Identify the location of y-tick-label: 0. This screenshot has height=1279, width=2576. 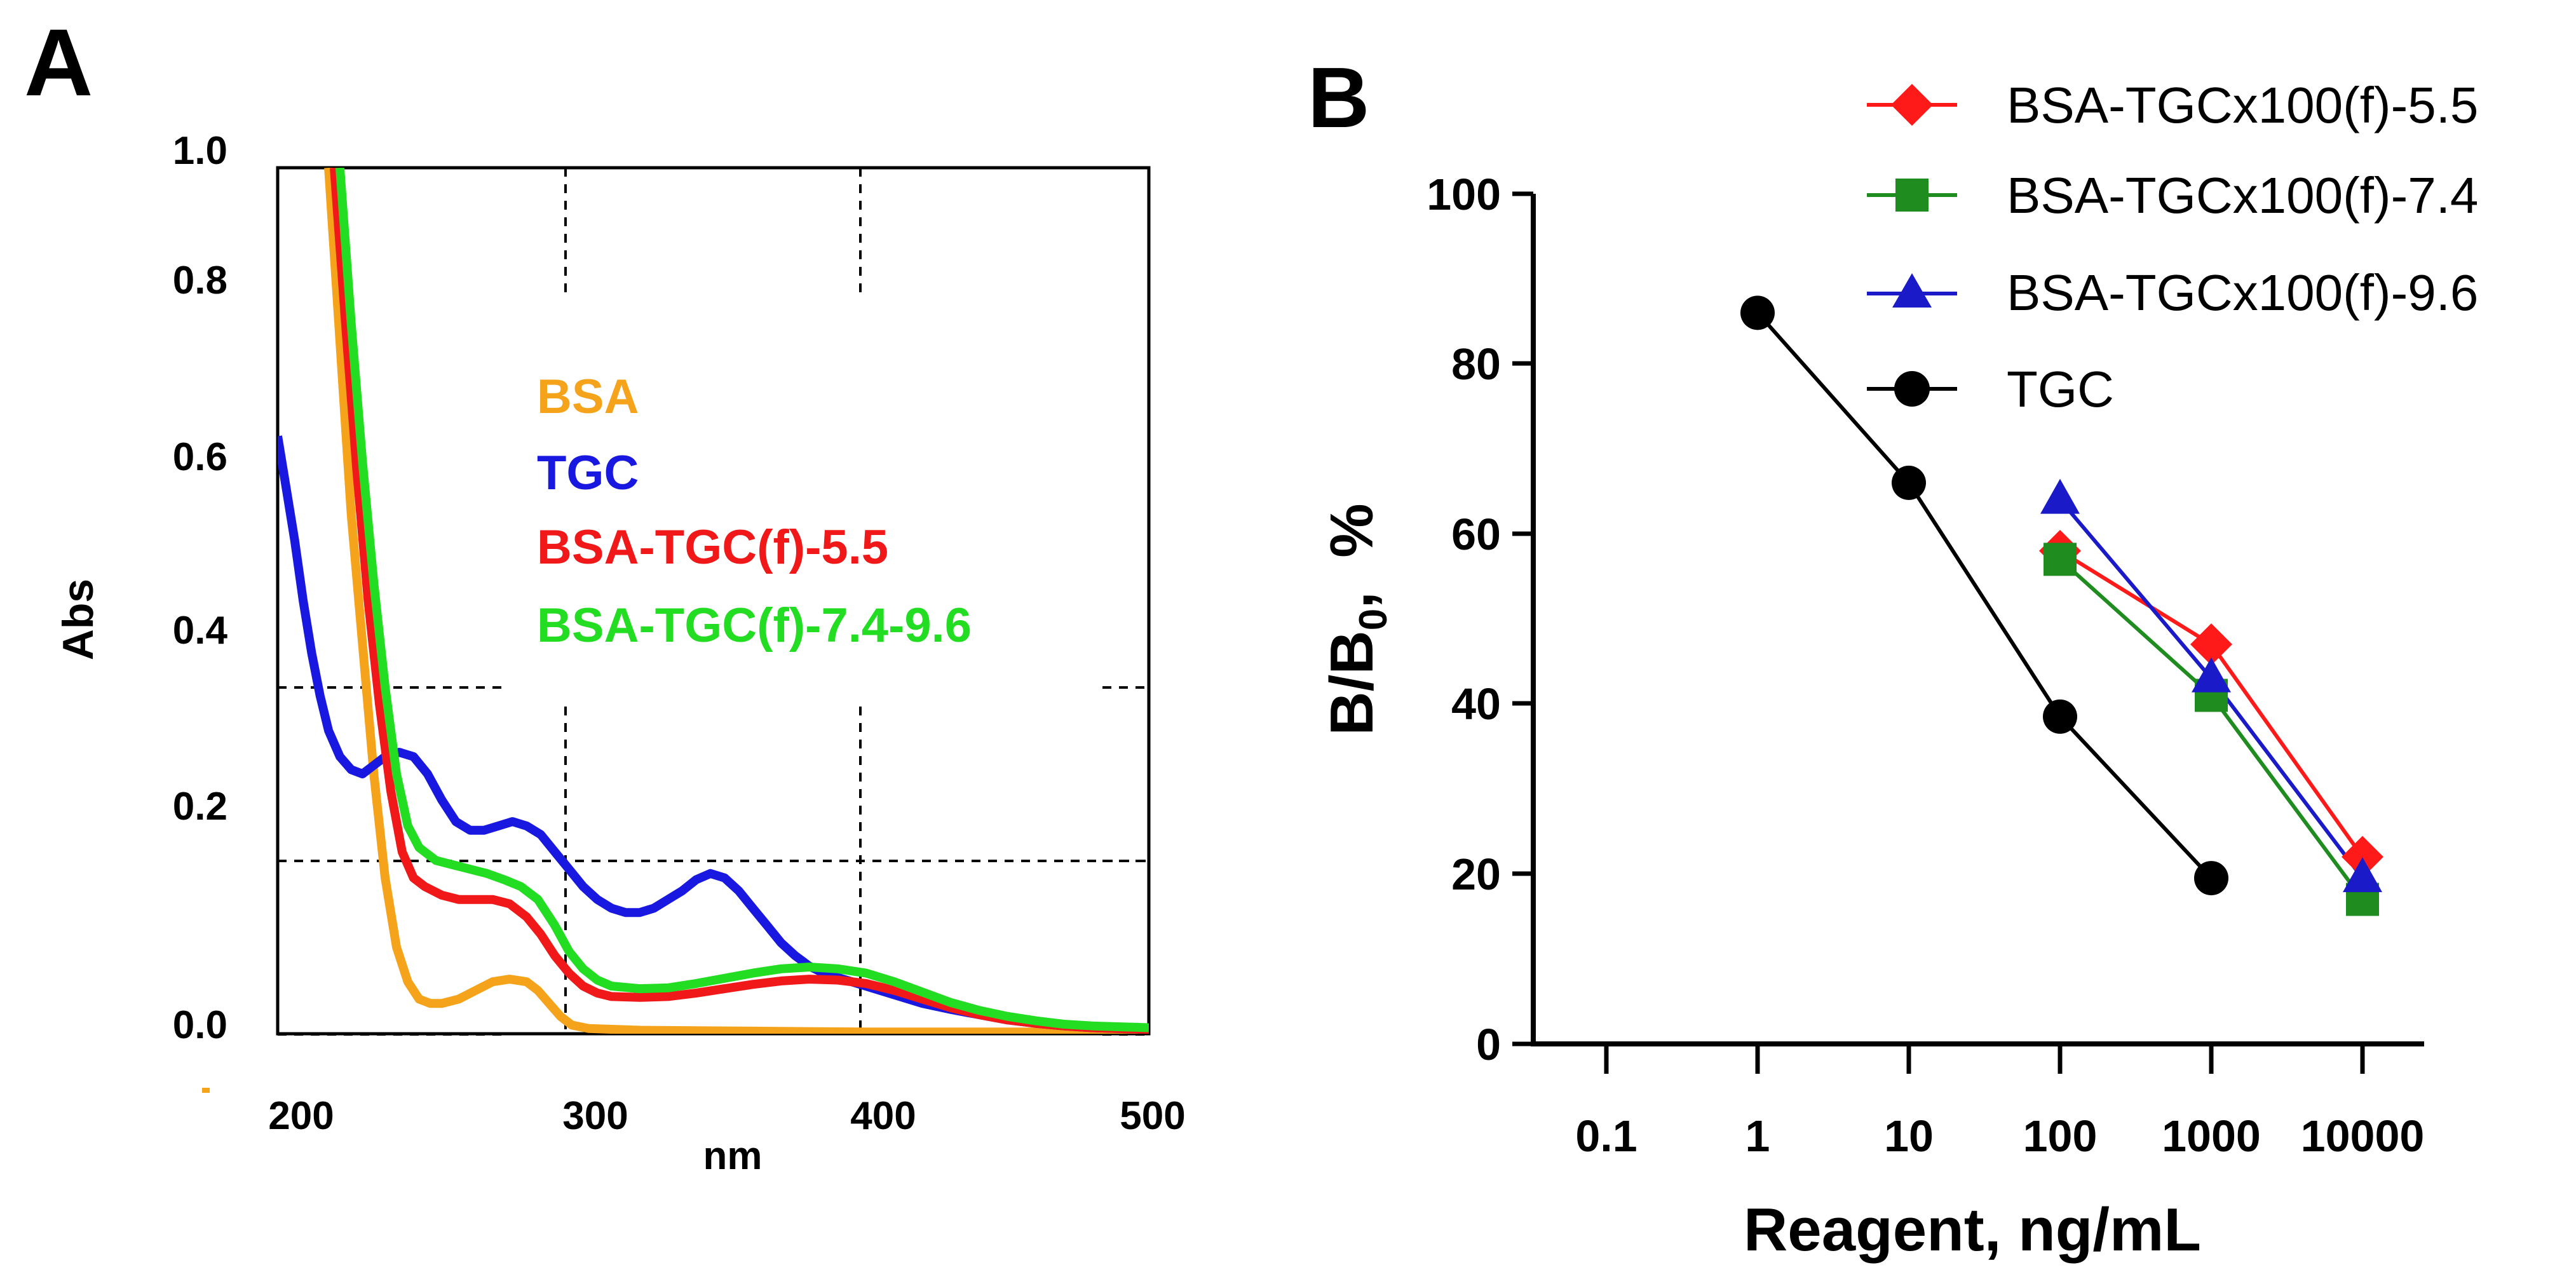
(1489, 1044).